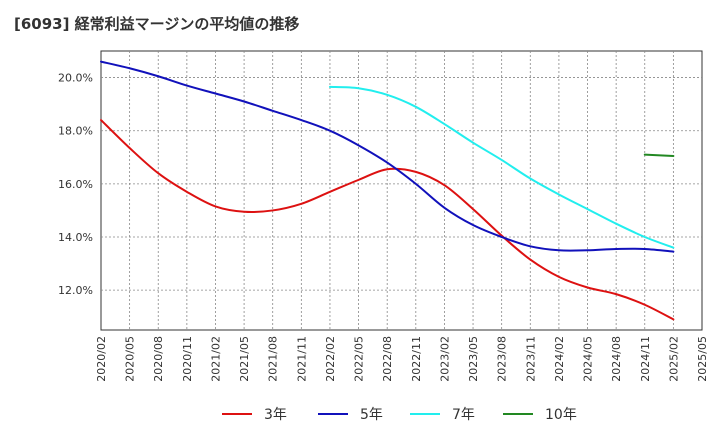 This screenshot has width=720, height=440. What do you see at coordinates (101, 359) in the screenshot?
I see `x-tick-label: 2020/02` at bounding box center [101, 359].